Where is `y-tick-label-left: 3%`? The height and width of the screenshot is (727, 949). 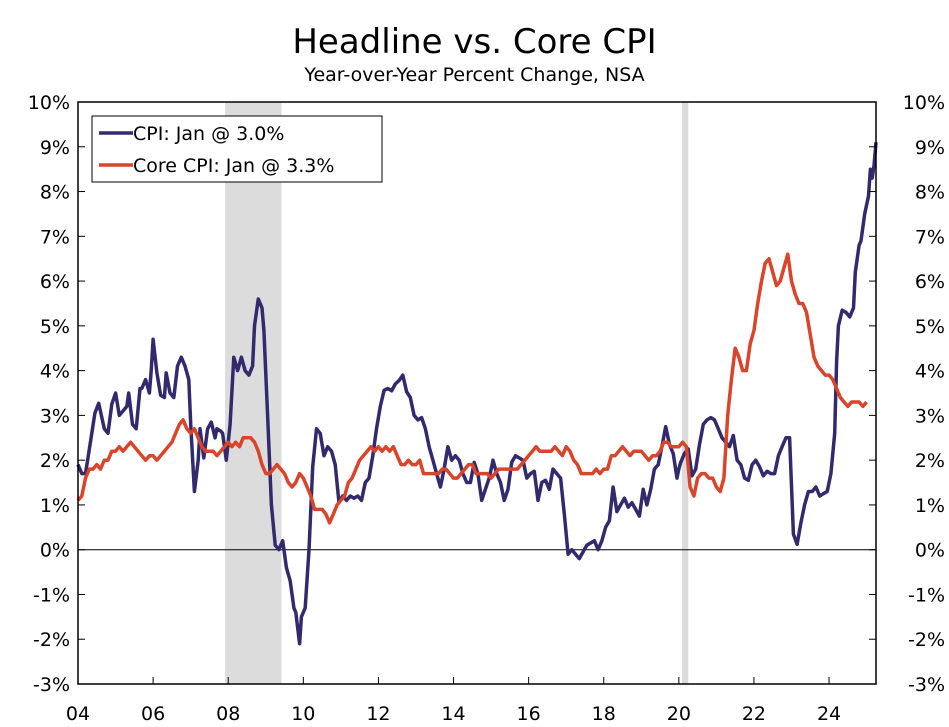 y-tick-label-left: 3% is located at coordinates (55, 416).